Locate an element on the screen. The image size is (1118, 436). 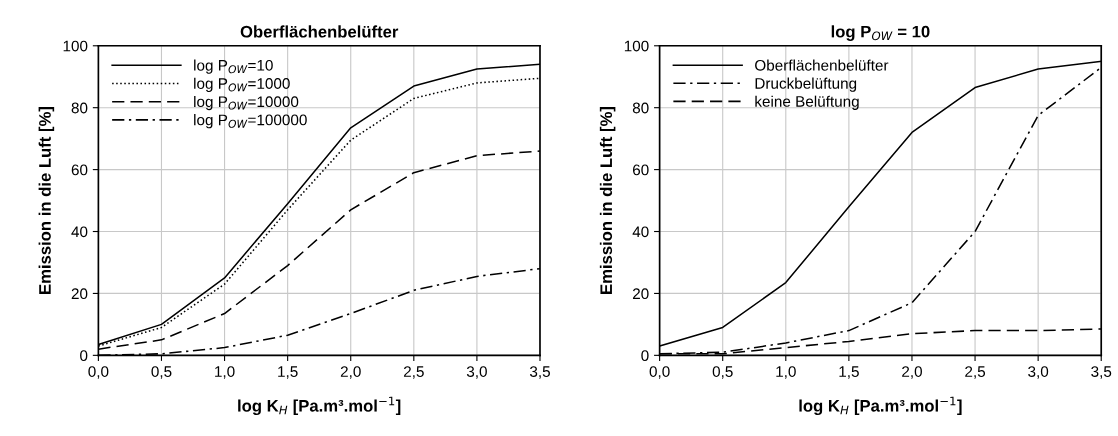
chart-title: Oberflächenbelüfter is located at coordinates (319, 31).